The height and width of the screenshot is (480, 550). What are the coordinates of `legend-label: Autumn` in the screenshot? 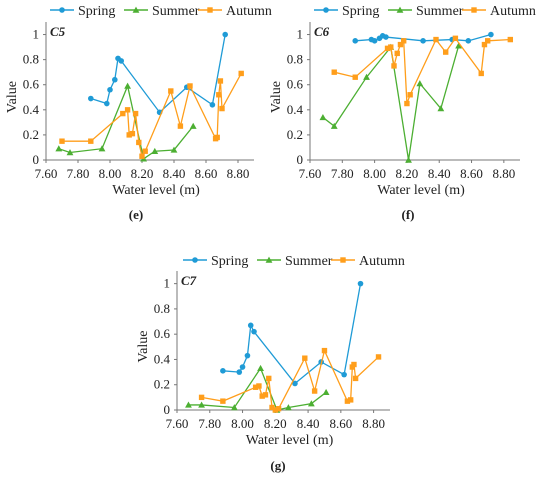 It's located at (382, 261).